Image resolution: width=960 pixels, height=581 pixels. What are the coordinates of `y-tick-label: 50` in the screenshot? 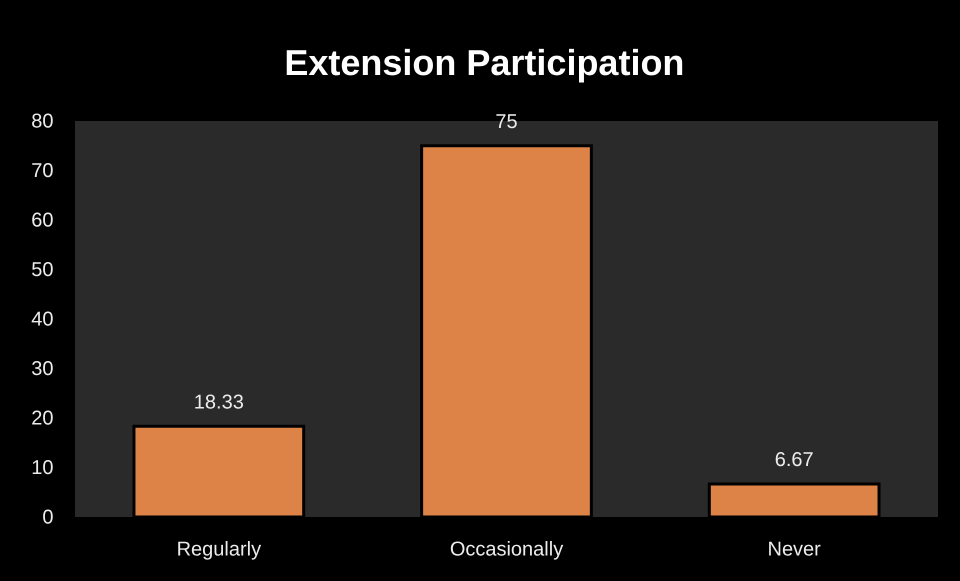 It's located at (42, 270).